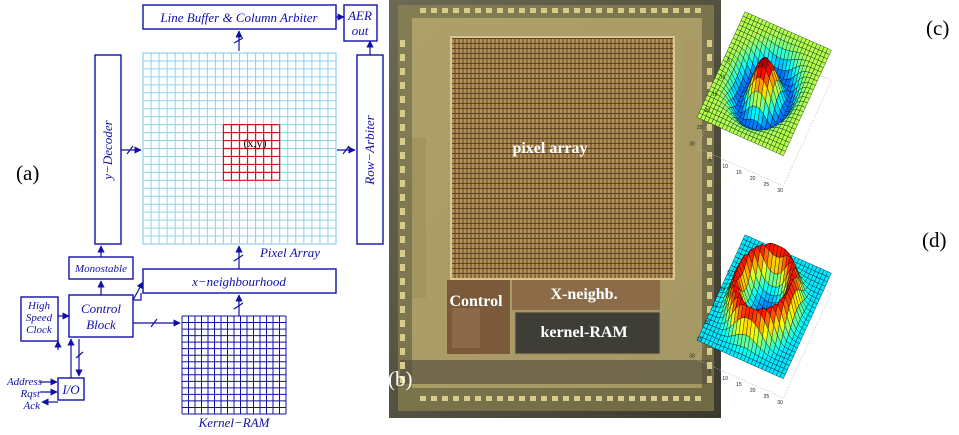 This screenshot has width=959, height=435. What do you see at coordinates (360, 30) in the screenshot?
I see `aer-out-label-2: out` at bounding box center [360, 30].